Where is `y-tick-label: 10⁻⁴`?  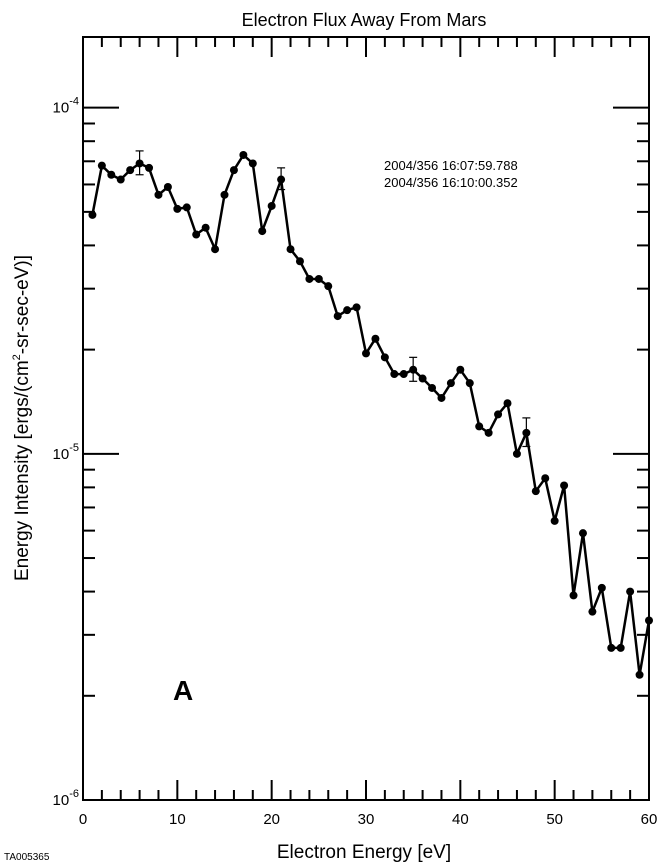
y-tick-label: 10⁻⁴ is located at coordinates (66, 106).